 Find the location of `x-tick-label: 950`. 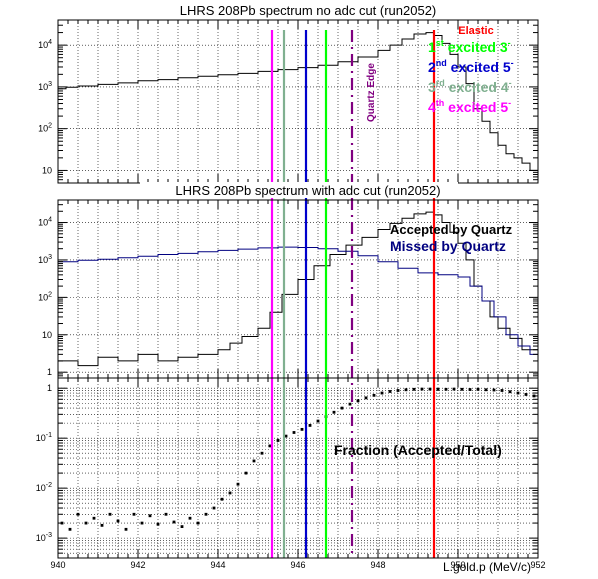

x-tick-label: 950 is located at coordinates (457, 565).